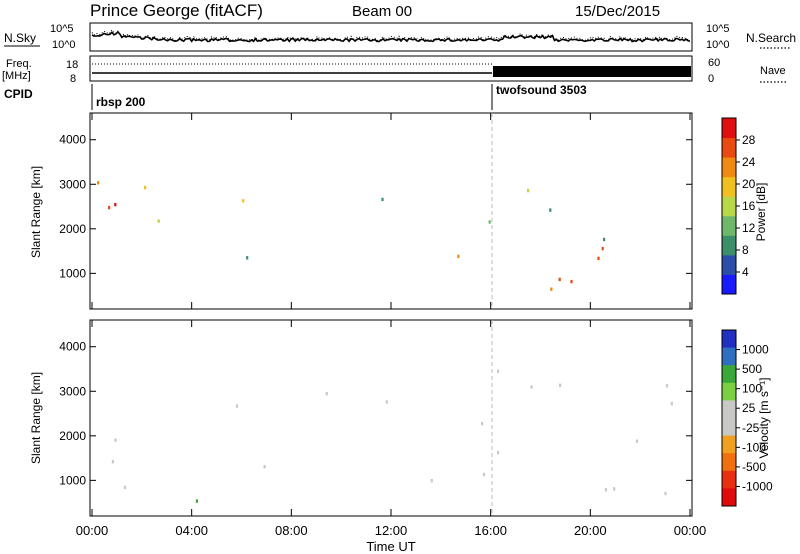 This screenshot has width=800, height=554. I want to click on x-tick-label: 12:00, so click(391, 530).